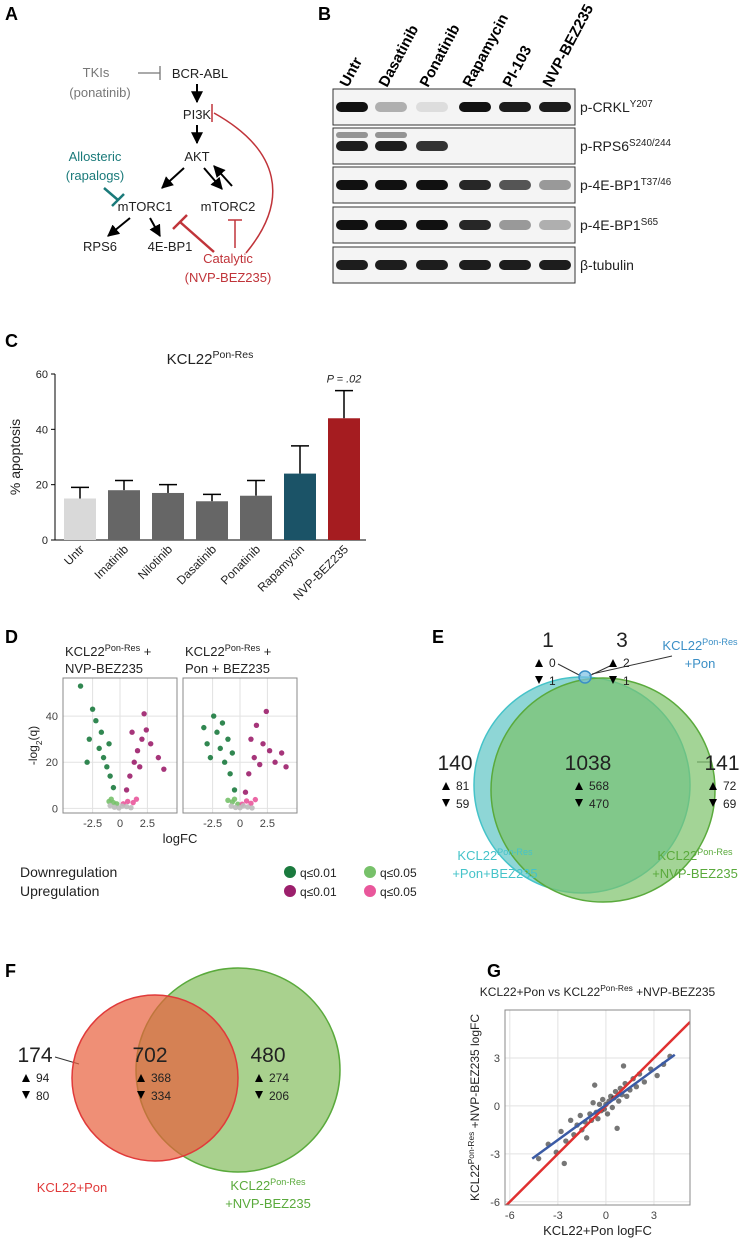 The height and width of the screenshot is (1248, 746). Describe the element at coordinates (243, 648) in the screenshot. I see `subtitle-part: Pon-Res` at that location.